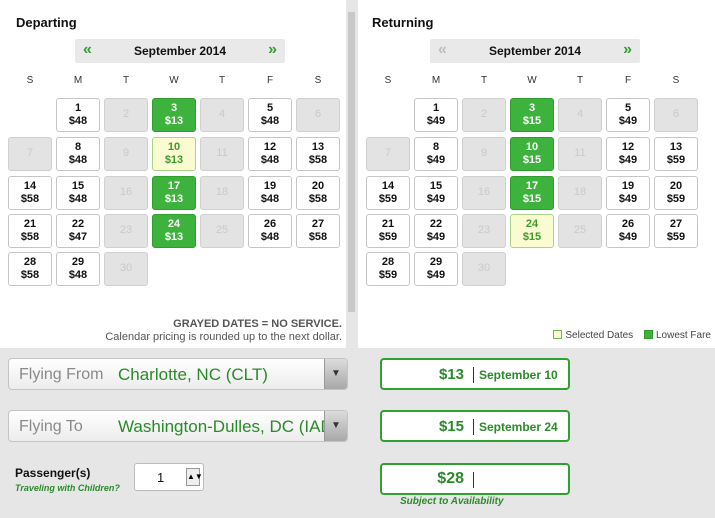 The width and height of the screenshot is (715, 518). I want to click on departing-day-cell: 1 $48, so click(78, 115).